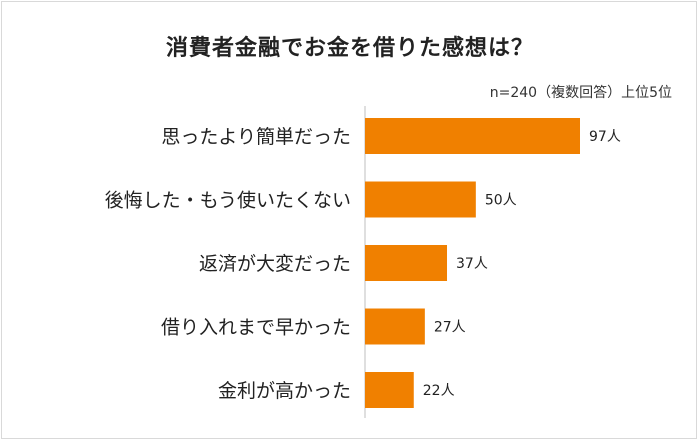 This screenshot has width=700, height=442. What do you see at coordinates (275, 264) in the screenshot?
I see `category-label-3: 返済が大変だった` at bounding box center [275, 264].